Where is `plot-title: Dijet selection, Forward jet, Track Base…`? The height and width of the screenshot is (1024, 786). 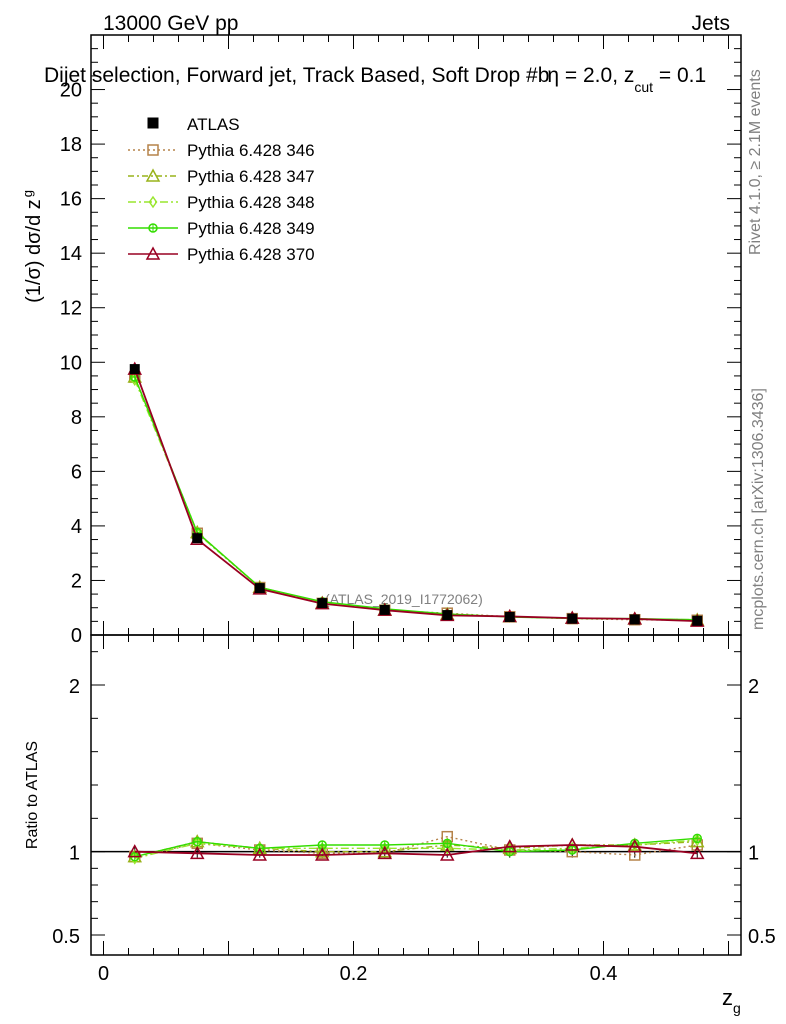 plot-title: Dijet selection, Forward jet, Track Base… is located at coordinates (375, 79).